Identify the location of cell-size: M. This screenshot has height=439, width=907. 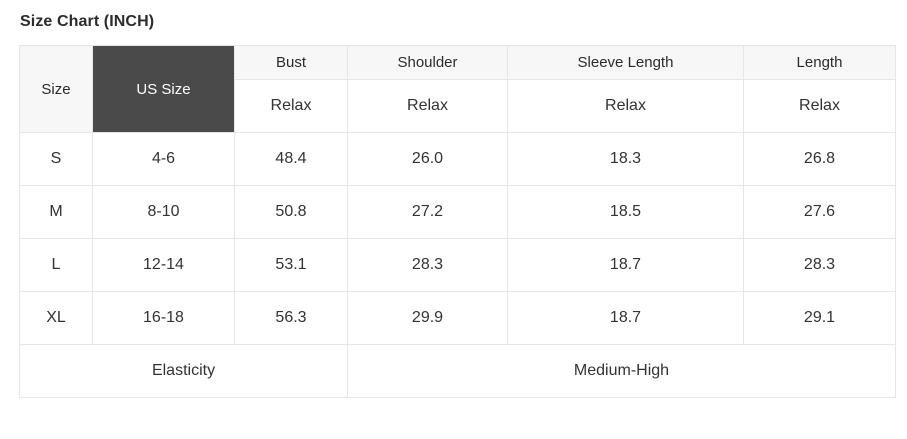
(56, 212).